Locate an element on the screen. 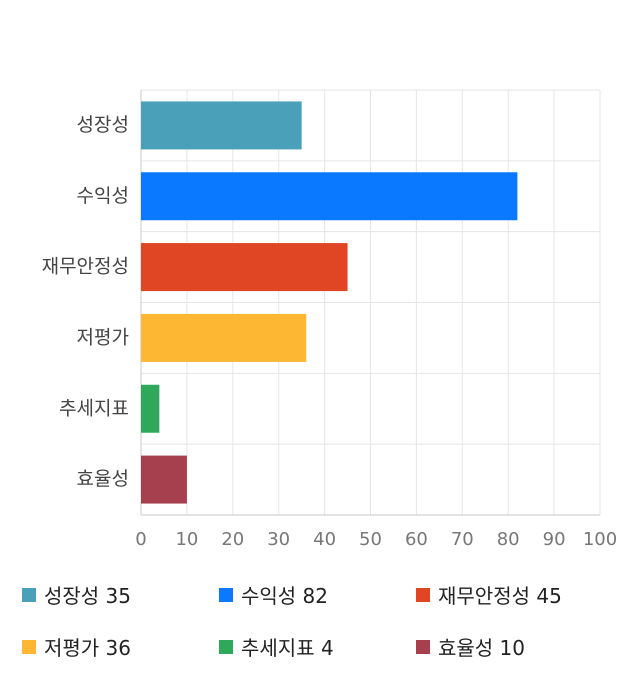 Image resolution: width=640 pixels, height=700 pixels. x-tick-label: 30 is located at coordinates (278, 539).